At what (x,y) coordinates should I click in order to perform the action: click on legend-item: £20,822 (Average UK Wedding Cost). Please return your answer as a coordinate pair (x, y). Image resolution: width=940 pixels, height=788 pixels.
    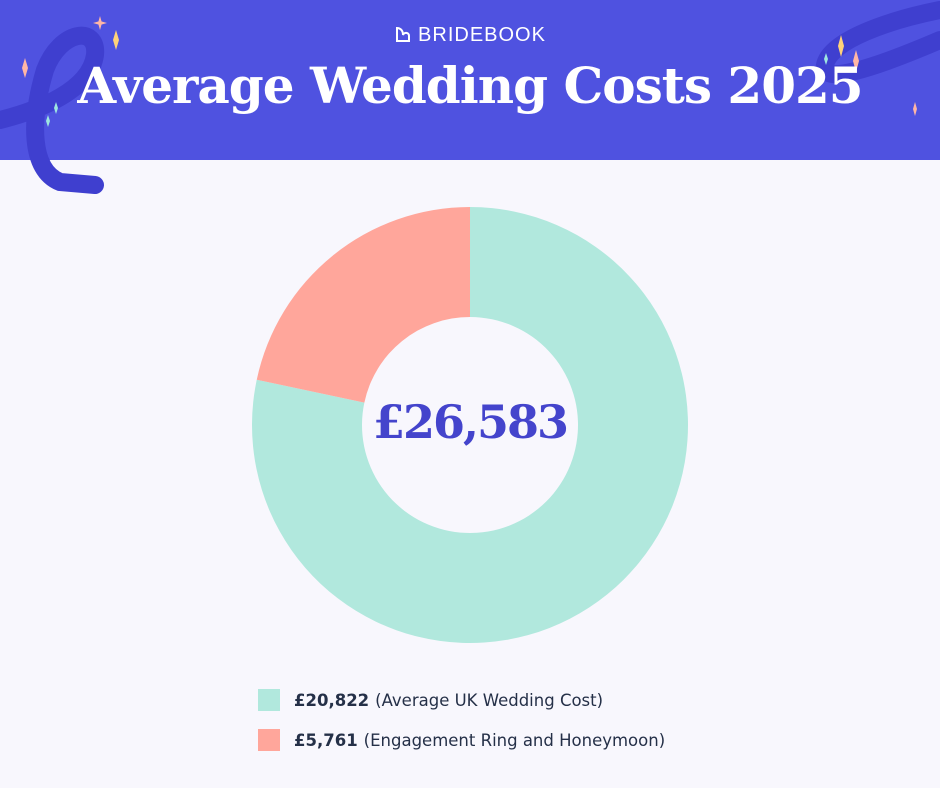
    Looking at the image, I should click on (461, 700).